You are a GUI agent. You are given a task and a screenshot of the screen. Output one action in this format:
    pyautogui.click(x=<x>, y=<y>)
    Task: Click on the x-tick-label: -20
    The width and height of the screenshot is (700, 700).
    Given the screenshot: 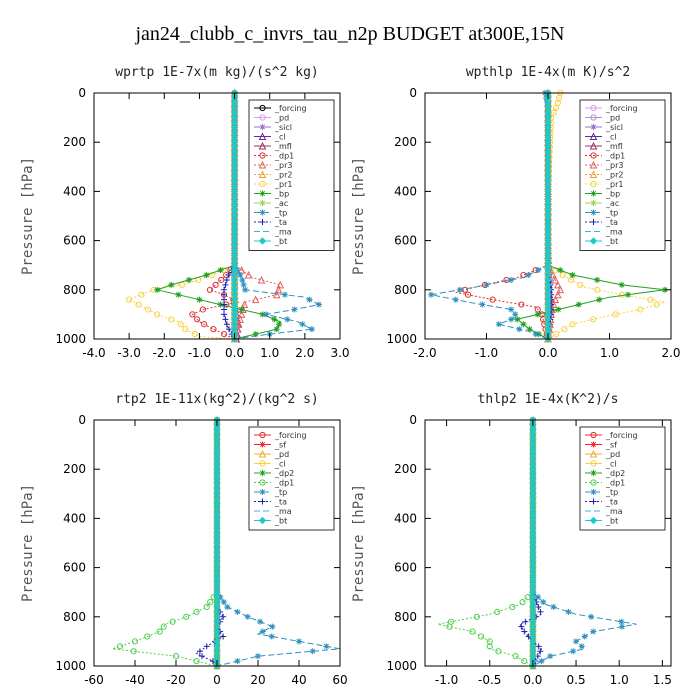 What is the action you would take?
    pyautogui.click(x=176, y=680)
    